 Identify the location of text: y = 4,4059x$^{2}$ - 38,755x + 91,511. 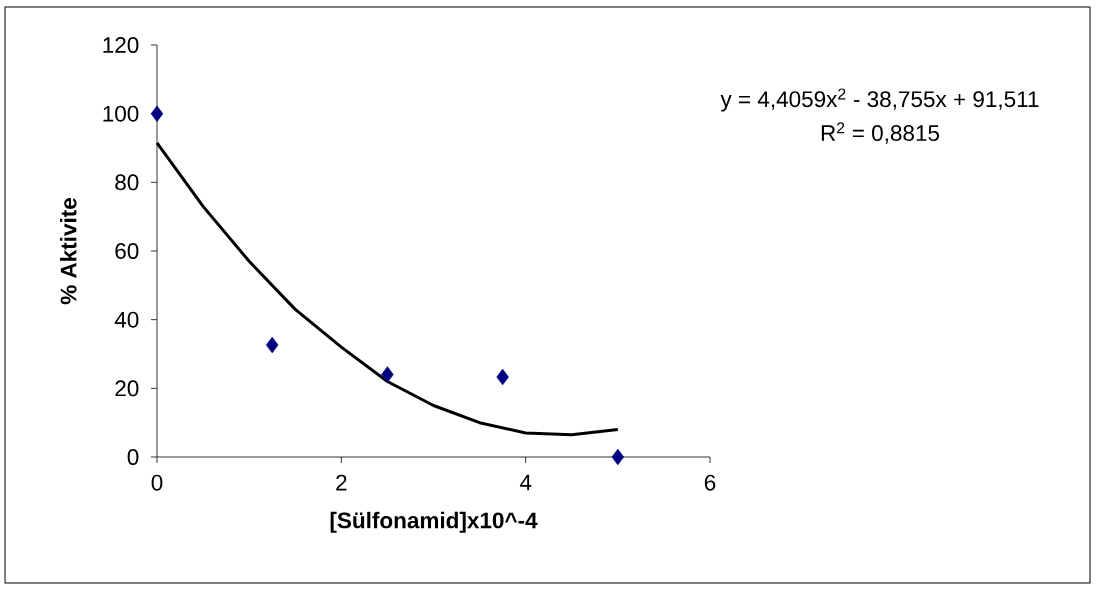
(879, 100).